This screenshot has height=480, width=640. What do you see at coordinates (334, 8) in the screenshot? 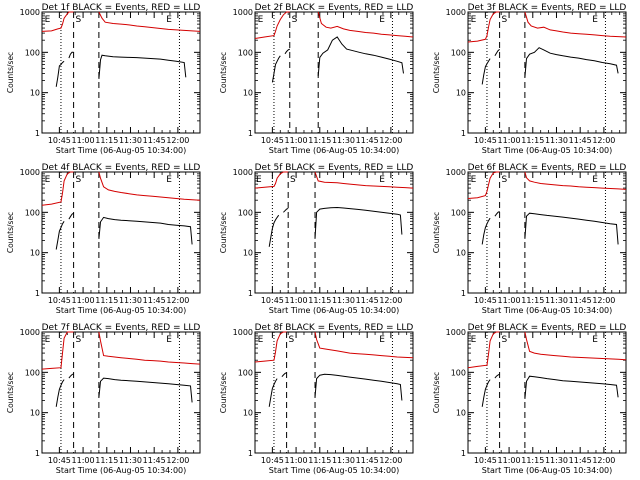
I see `panel-title: Det 2f BLACK = Events, RED = LLD` at bounding box center [334, 8].